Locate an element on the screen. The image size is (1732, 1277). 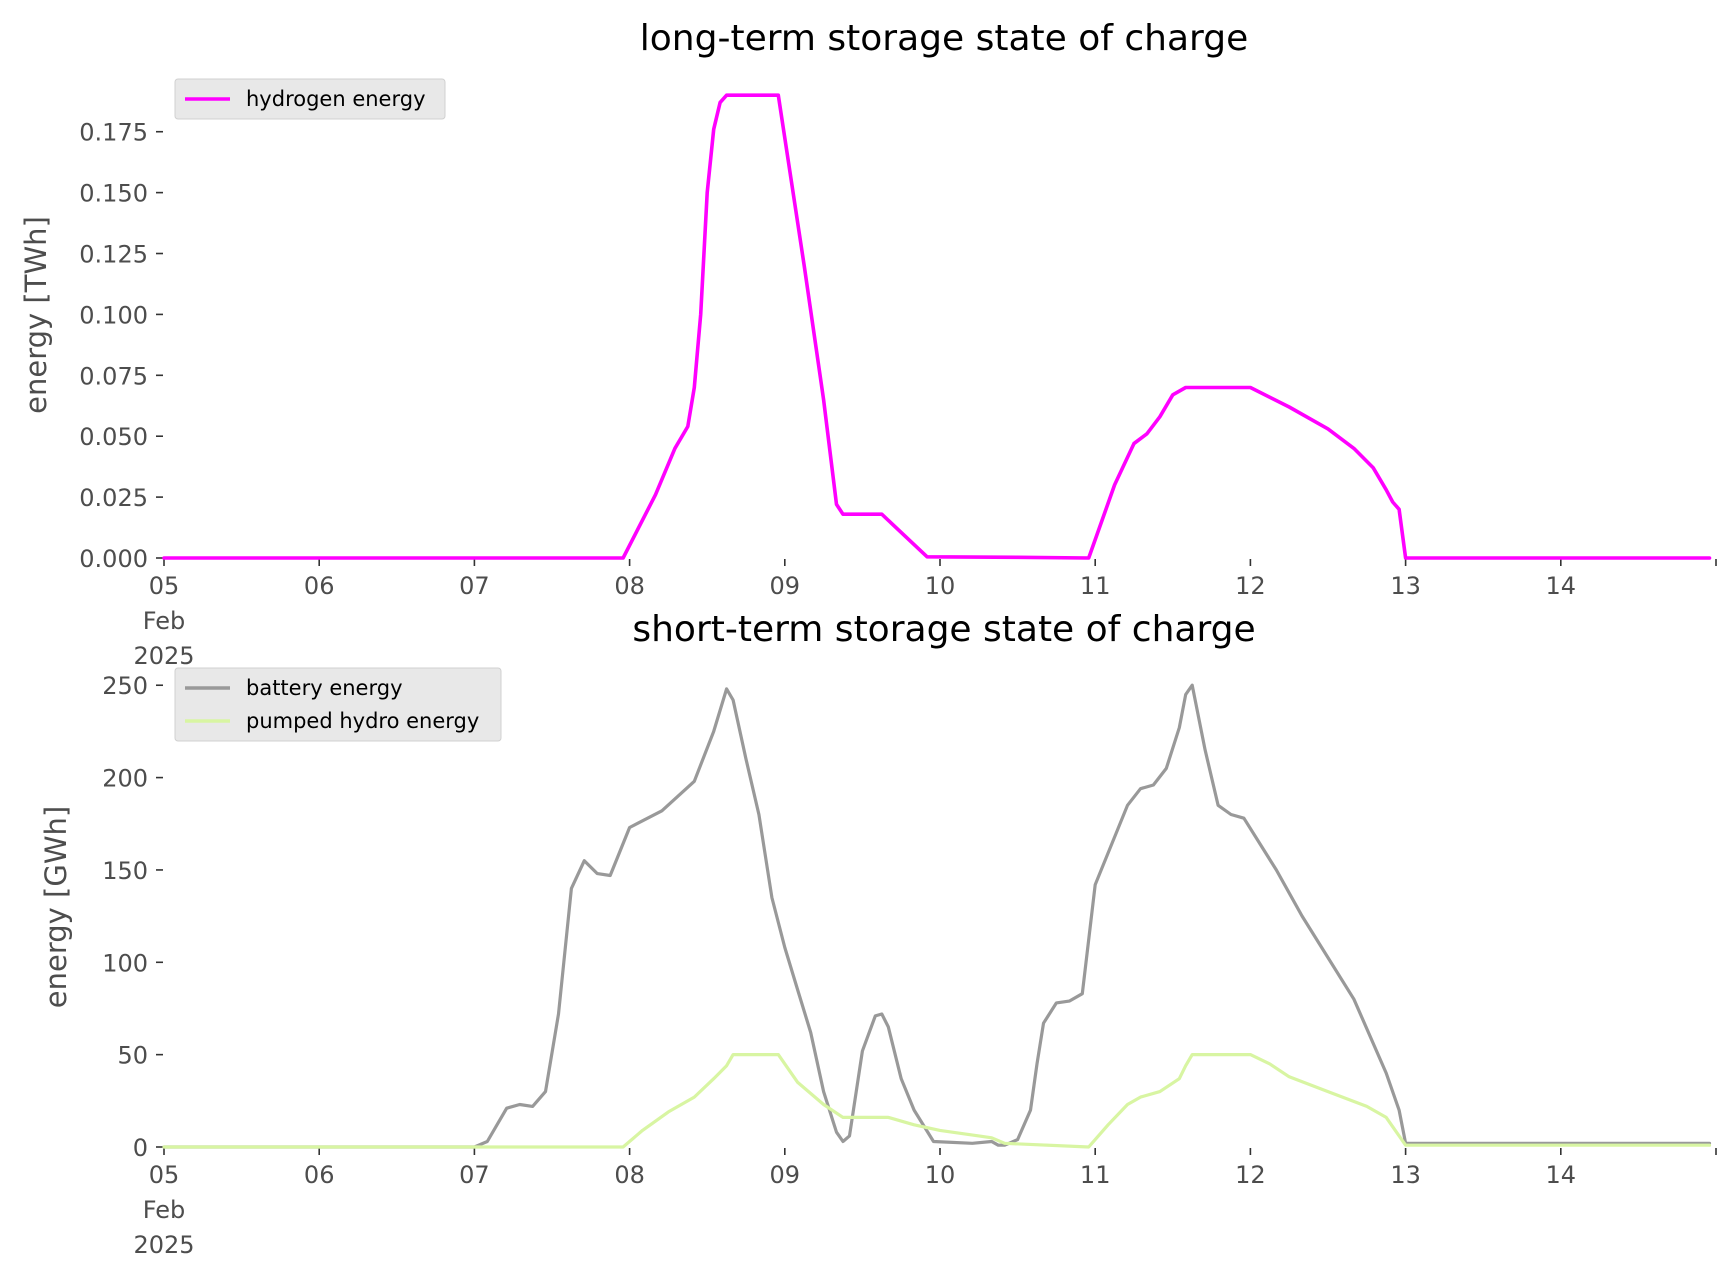
y-tick-label: 0.175 is located at coordinates (113, 133).